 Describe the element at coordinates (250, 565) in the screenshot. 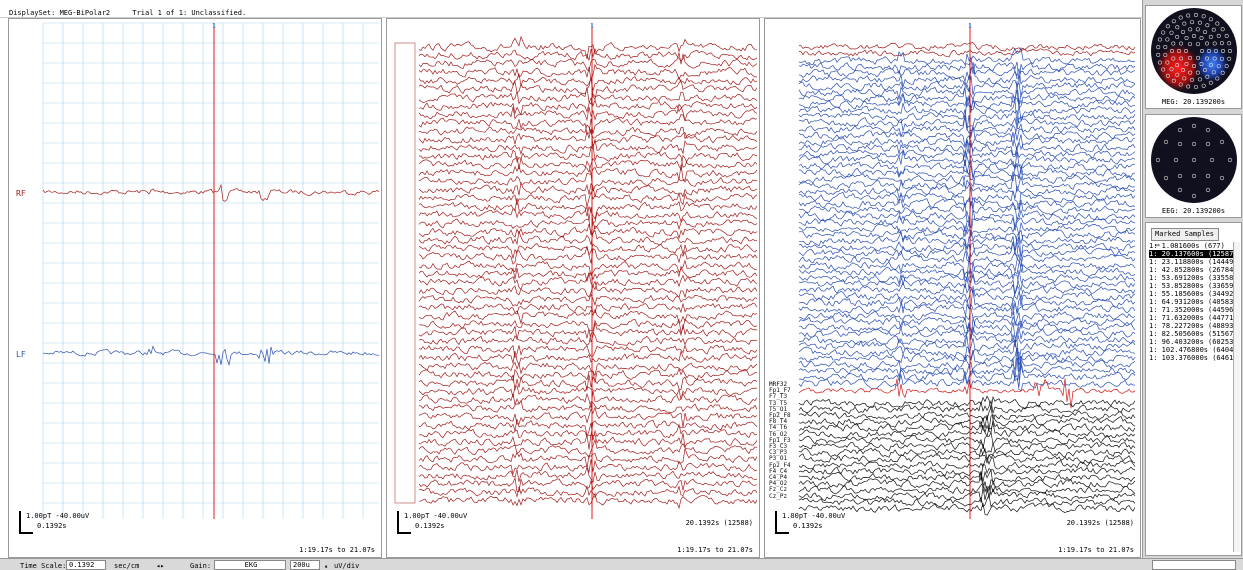

I see `gain-channel-select: EKG` at that location.